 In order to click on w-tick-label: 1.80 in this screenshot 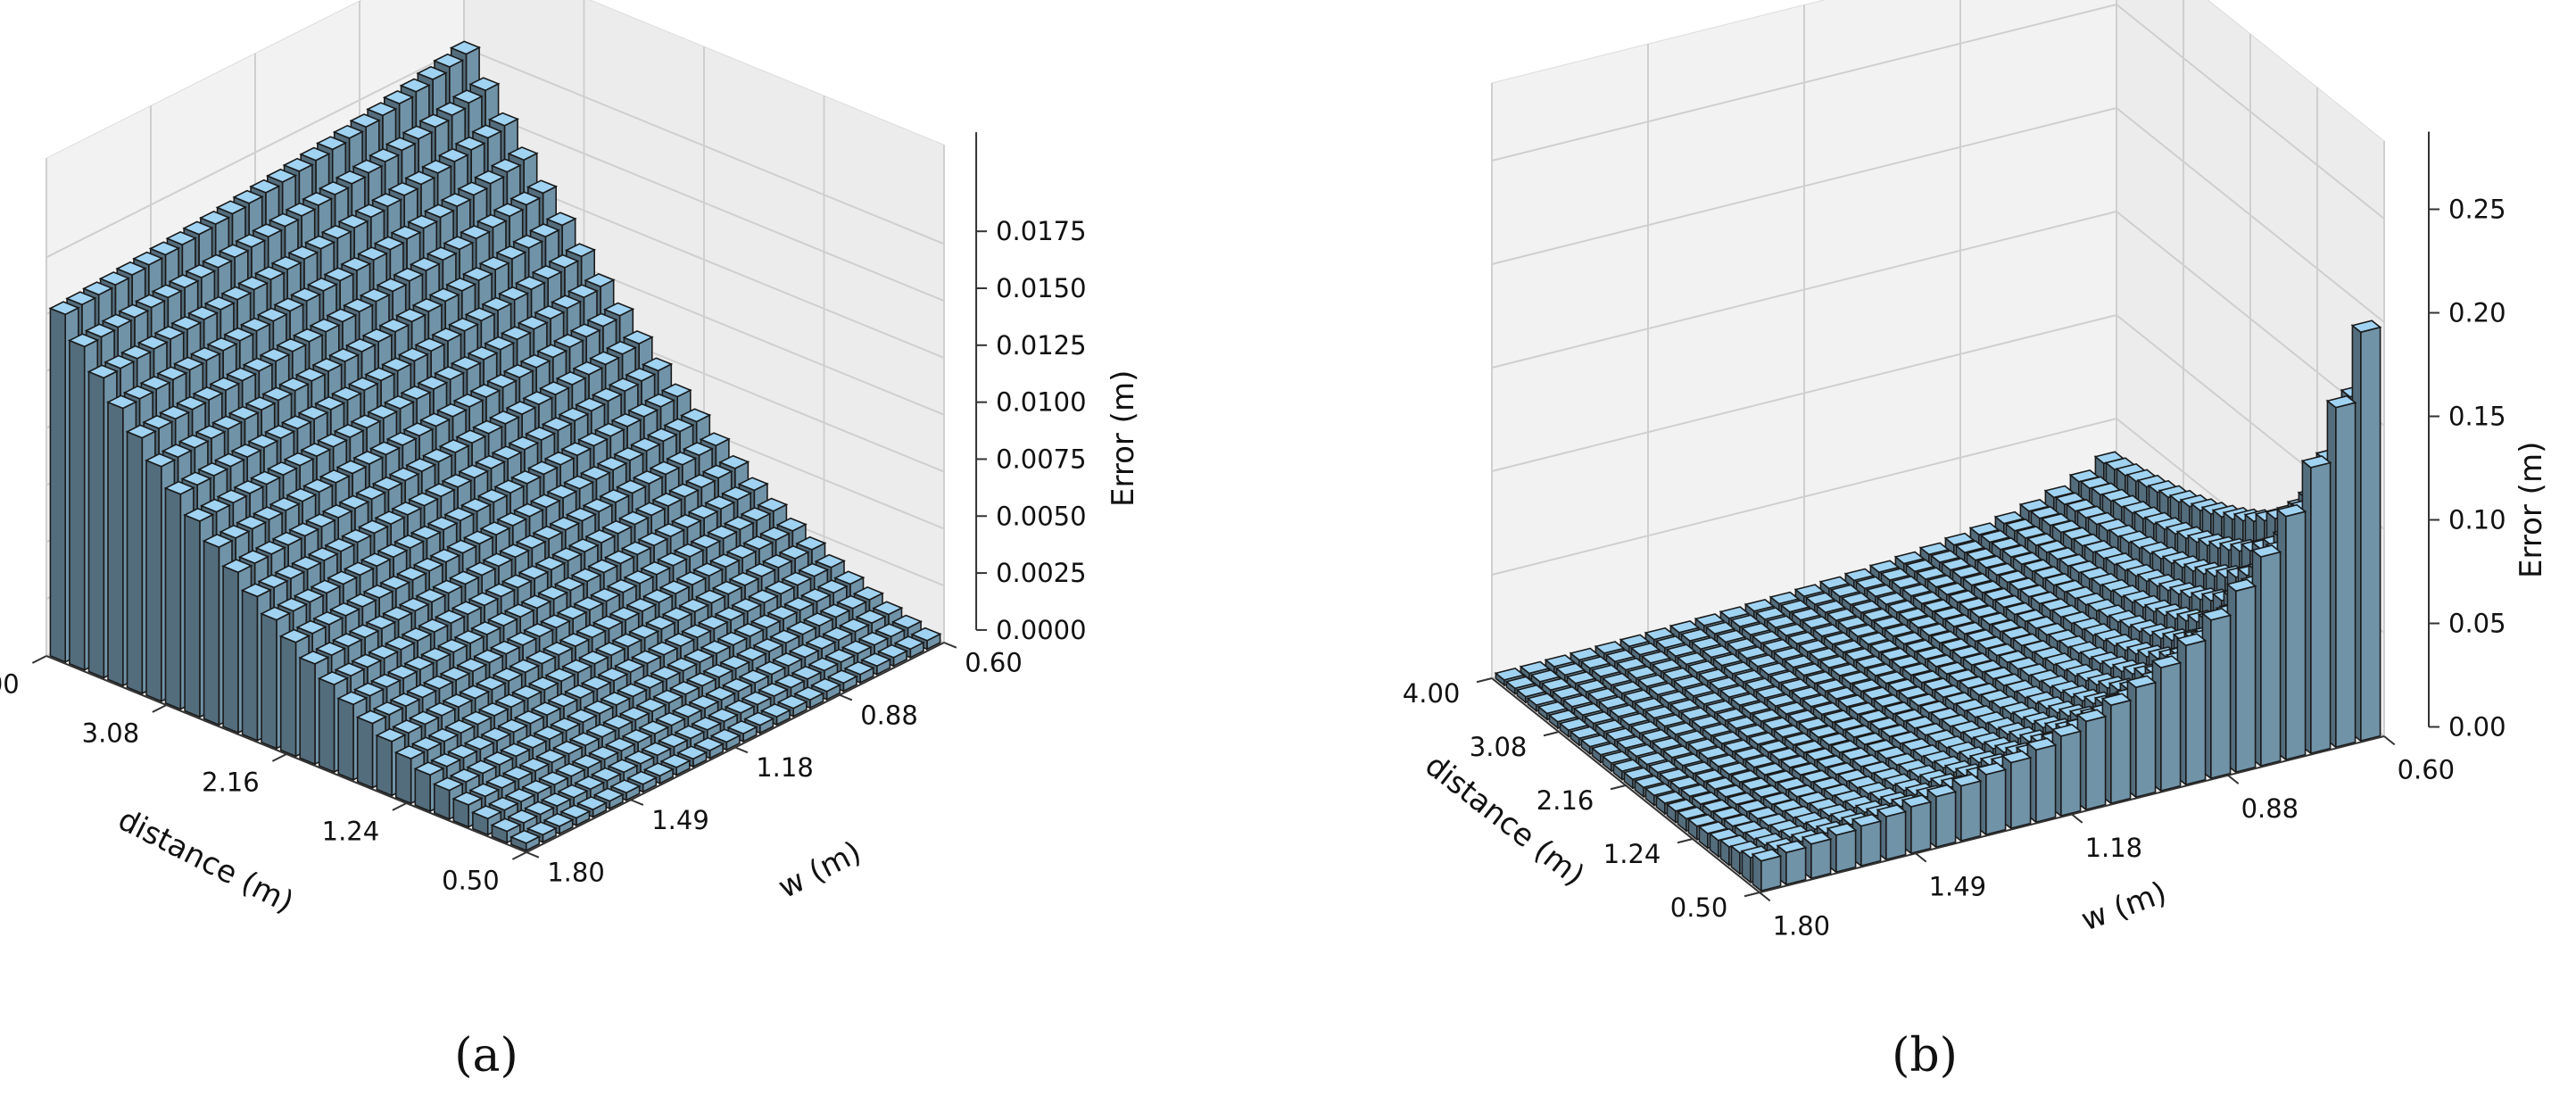, I will do `click(576, 873)`.